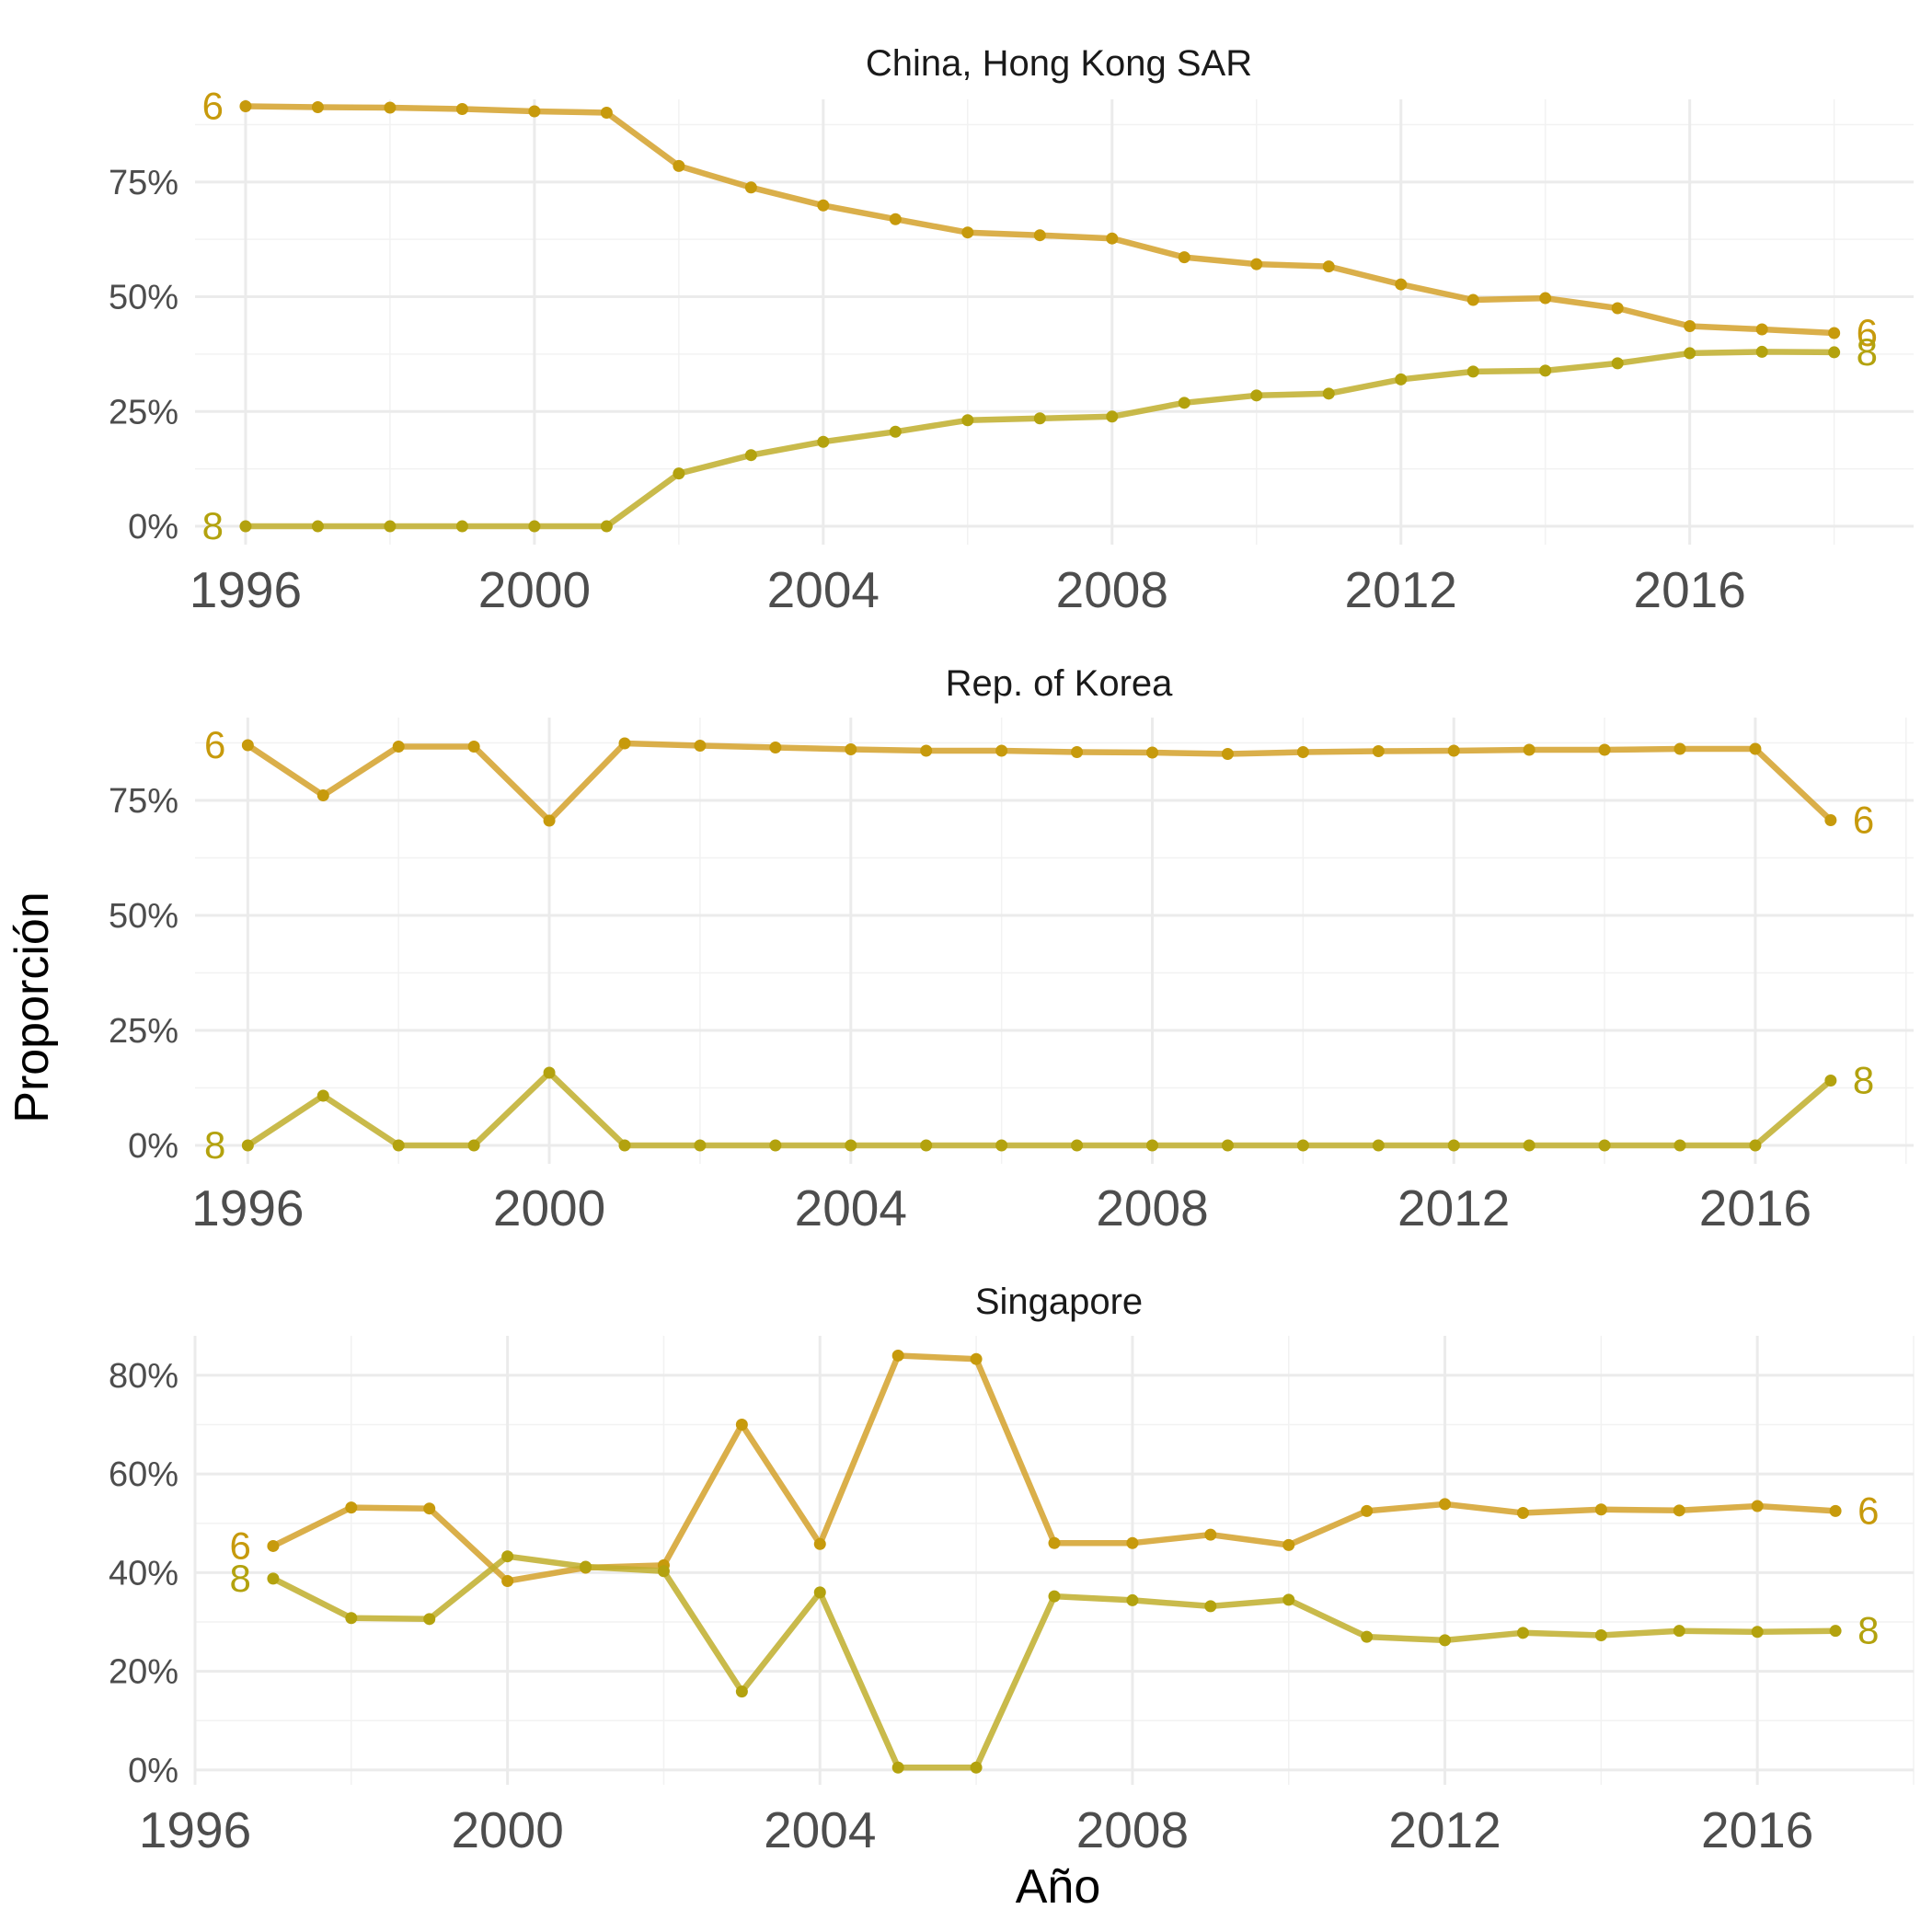  Describe the element at coordinates (143, 1474) in the screenshot. I see `y-tick-label: 60%` at that location.